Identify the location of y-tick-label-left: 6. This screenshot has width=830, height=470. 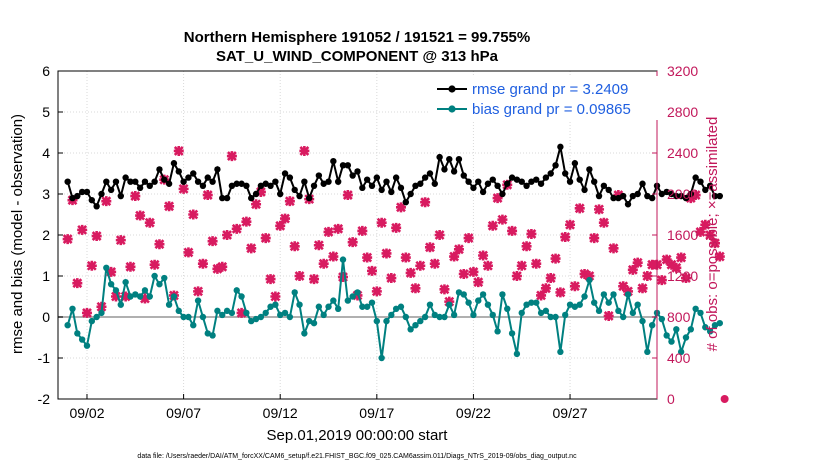
(46, 71).